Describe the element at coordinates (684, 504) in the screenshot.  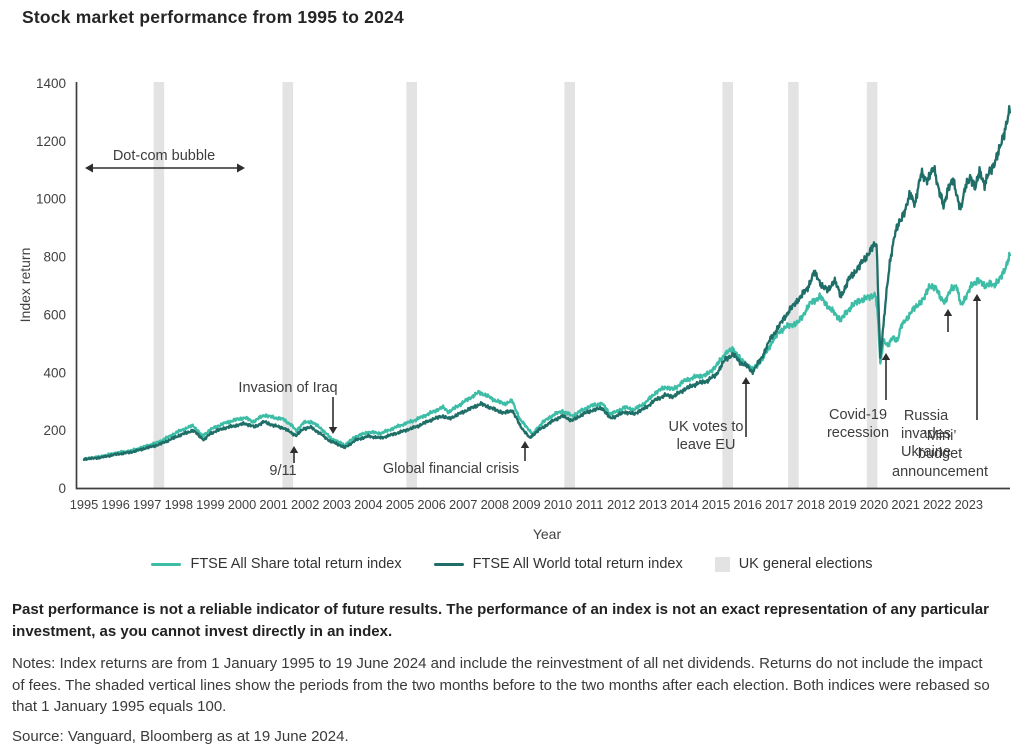
I see `svg-text: 2014` at that location.